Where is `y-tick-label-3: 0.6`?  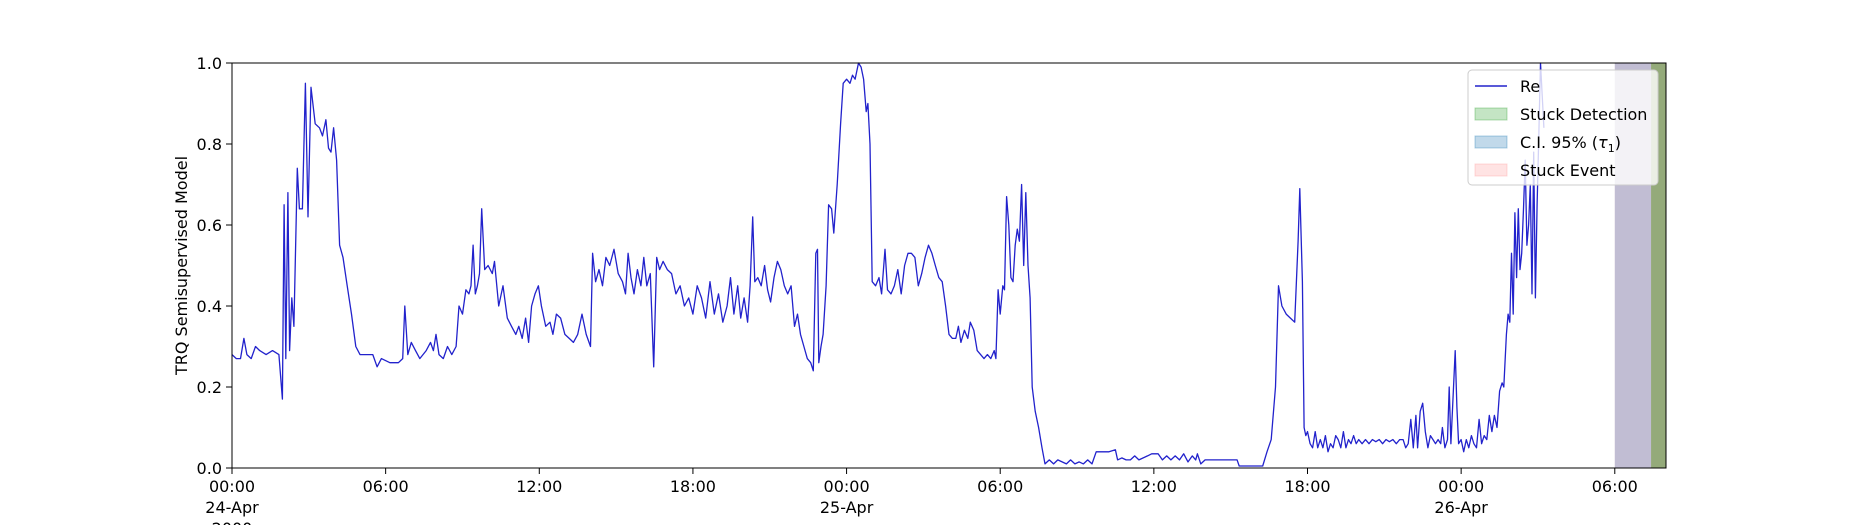 y-tick-label-3: 0.6 is located at coordinates (209, 225).